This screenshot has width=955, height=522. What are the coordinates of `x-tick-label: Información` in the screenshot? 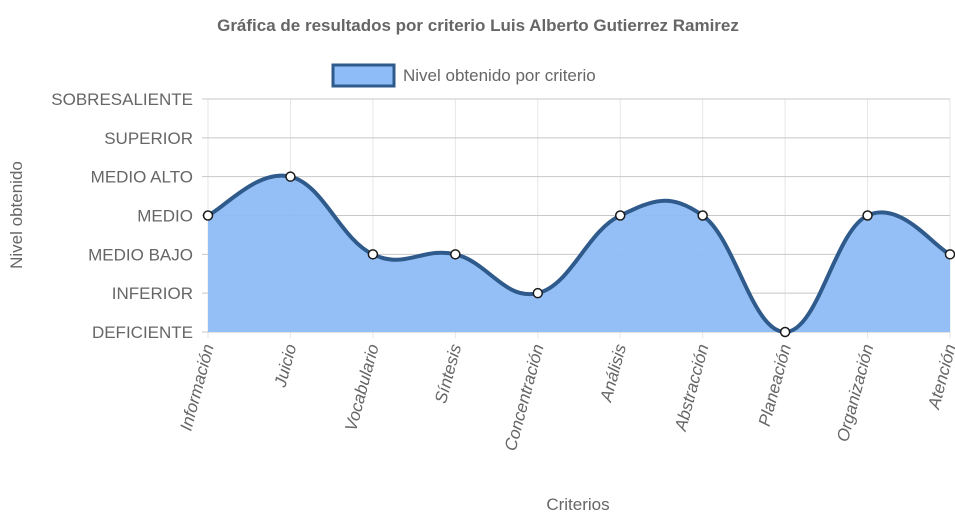 It's located at (197, 387).